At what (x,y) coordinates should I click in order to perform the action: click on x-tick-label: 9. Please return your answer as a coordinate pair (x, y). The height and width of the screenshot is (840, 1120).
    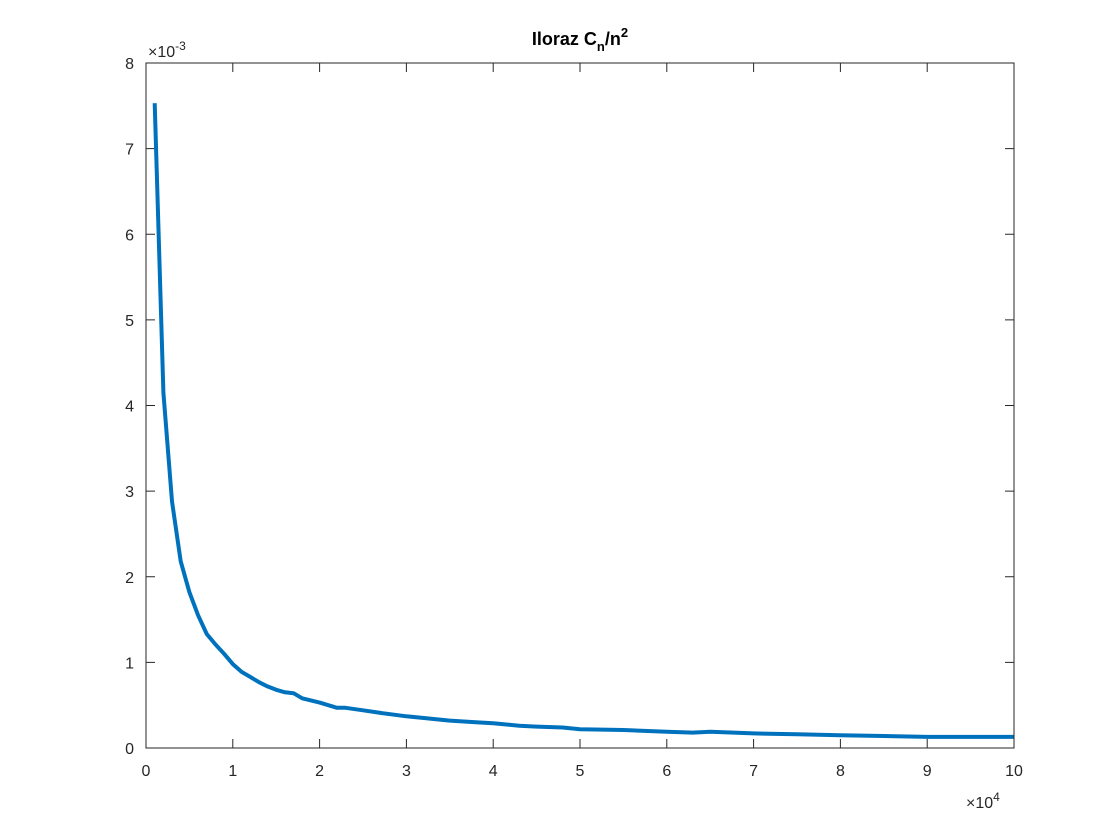
    Looking at the image, I should click on (927, 771).